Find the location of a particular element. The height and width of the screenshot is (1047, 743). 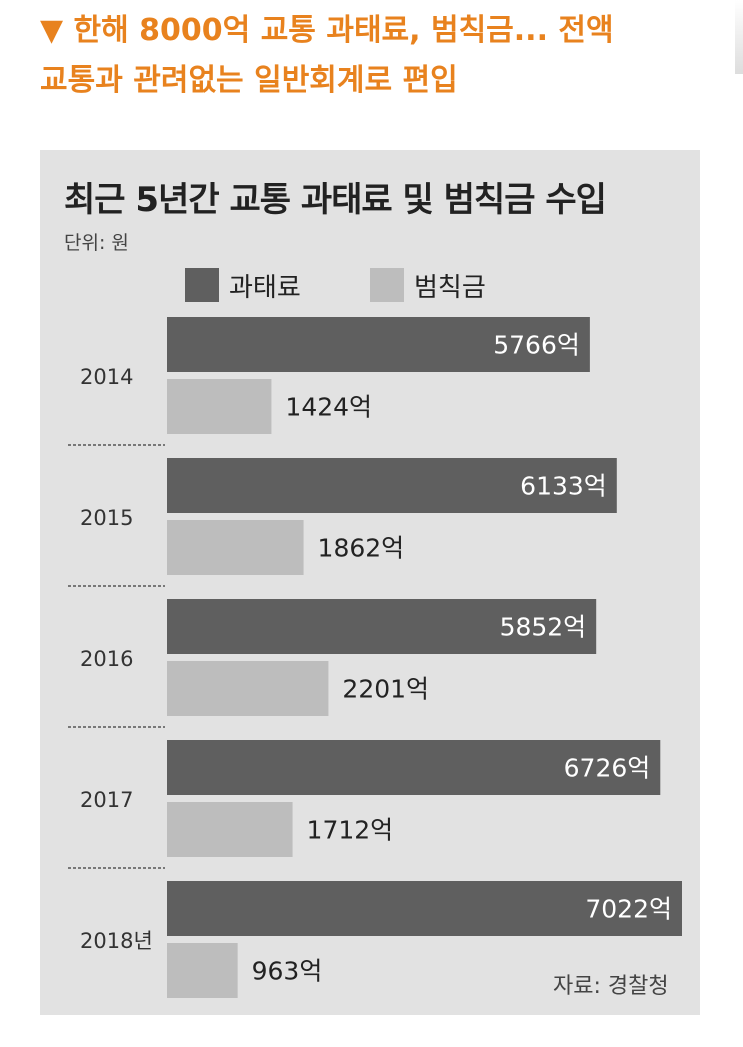

legend-item-fine: 과태료 is located at coordinates (243, 285).